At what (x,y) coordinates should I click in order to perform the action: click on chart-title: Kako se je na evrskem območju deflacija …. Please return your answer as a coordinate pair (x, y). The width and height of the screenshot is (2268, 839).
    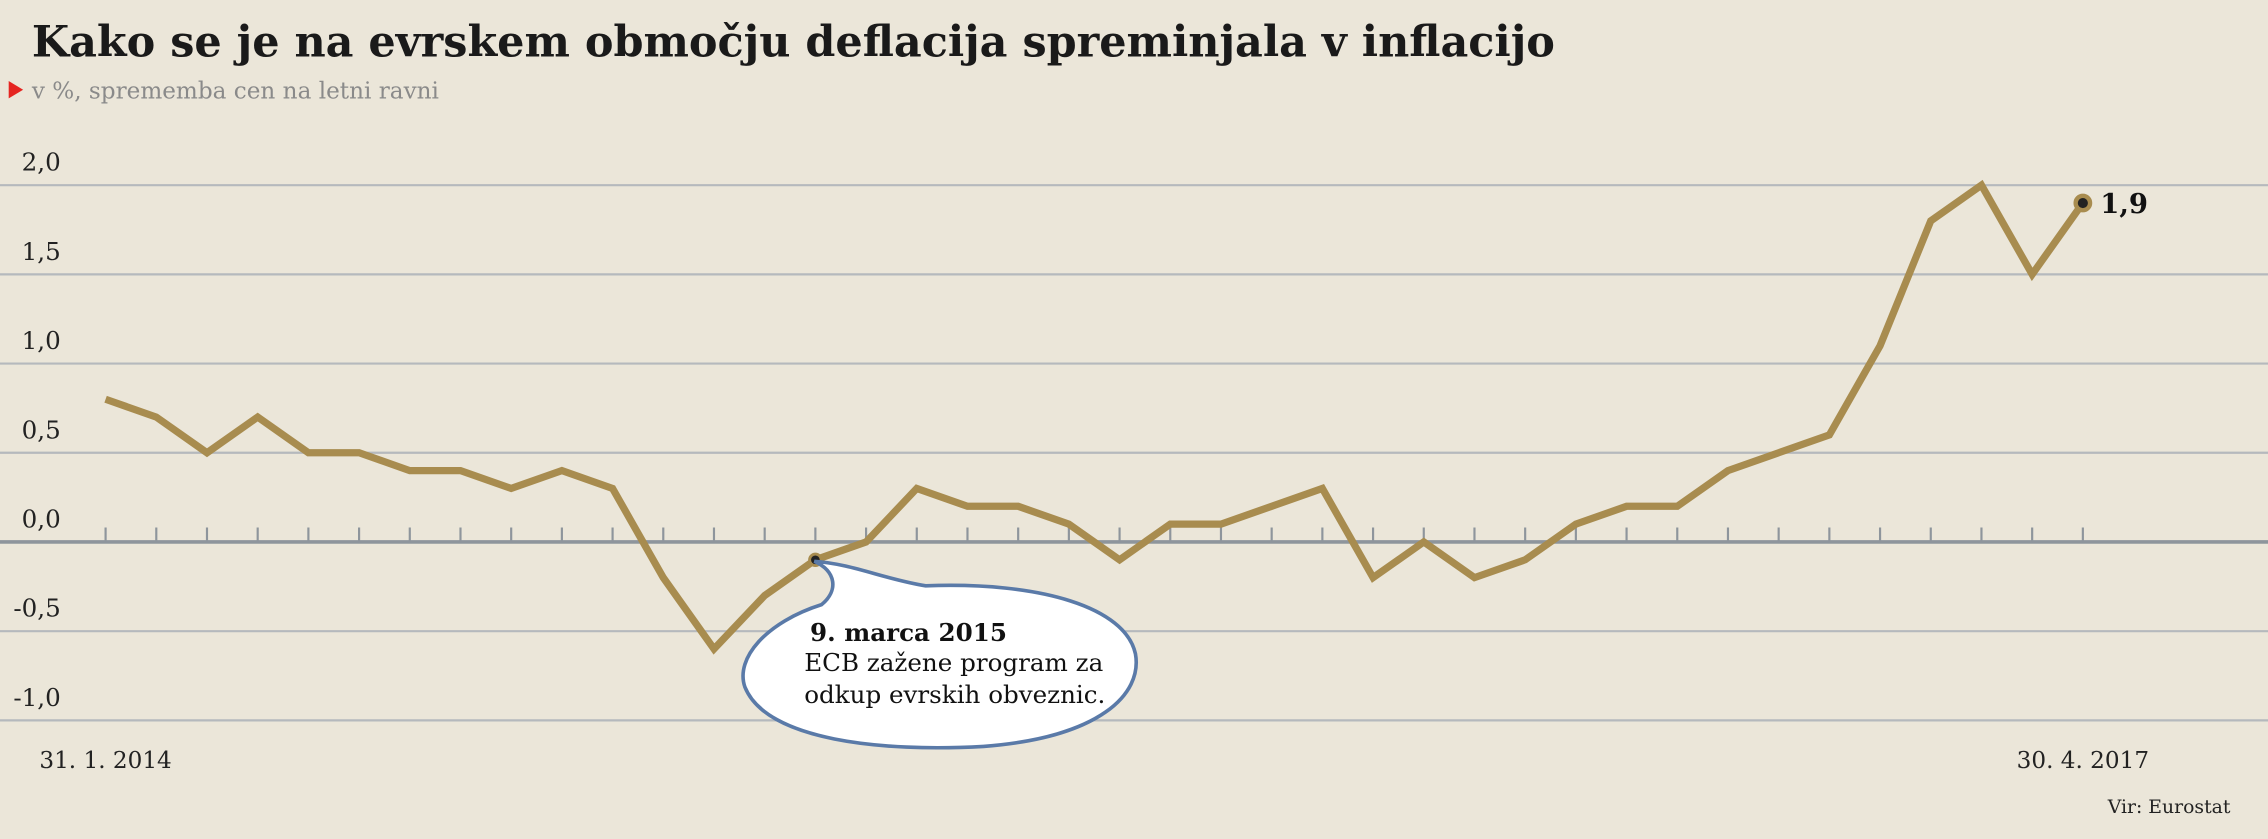
    Looking at the image, I should click on (793, 41).